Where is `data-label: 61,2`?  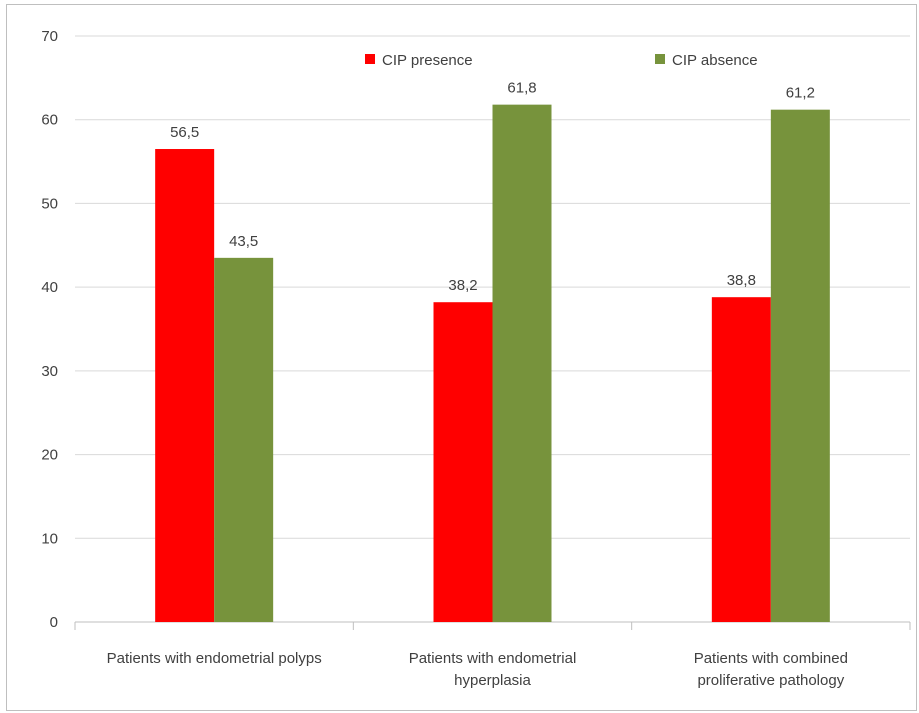
data-label: 61,2 is located at coordinates (800, 93).